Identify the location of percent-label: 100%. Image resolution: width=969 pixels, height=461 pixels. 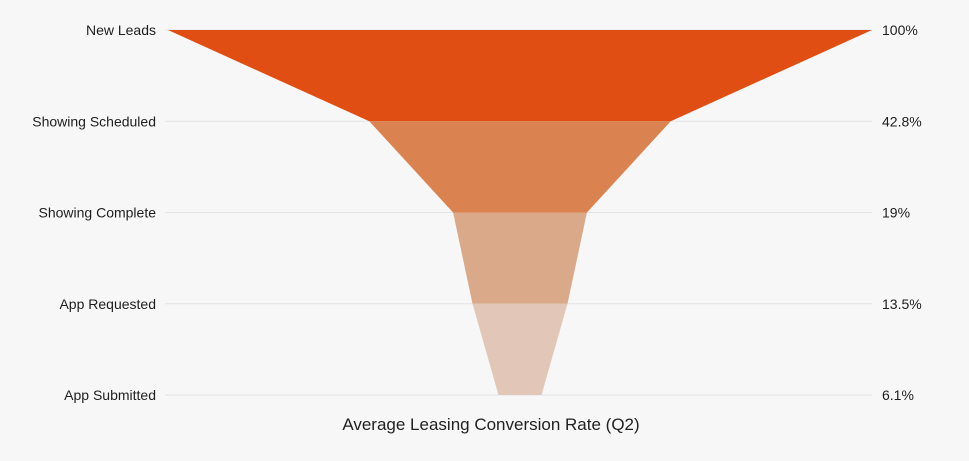
(900, 30).